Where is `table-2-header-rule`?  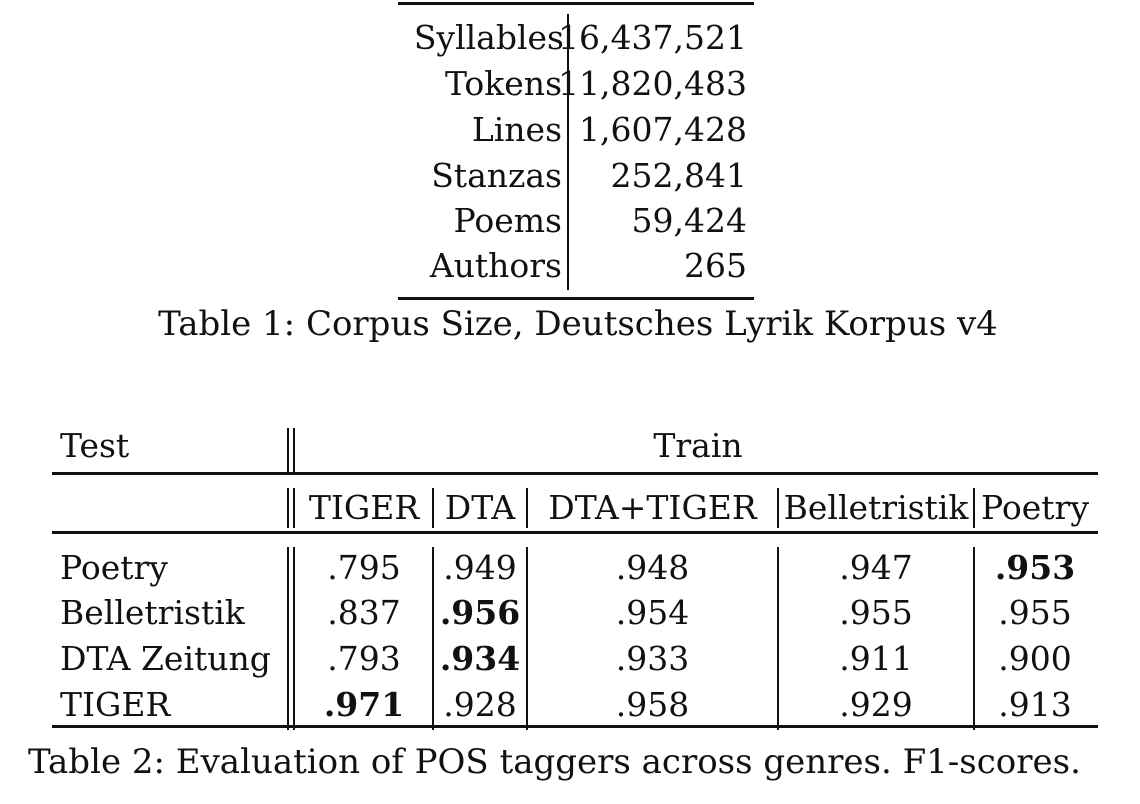 table-2-header-rule is located at coordinates (575, 473).